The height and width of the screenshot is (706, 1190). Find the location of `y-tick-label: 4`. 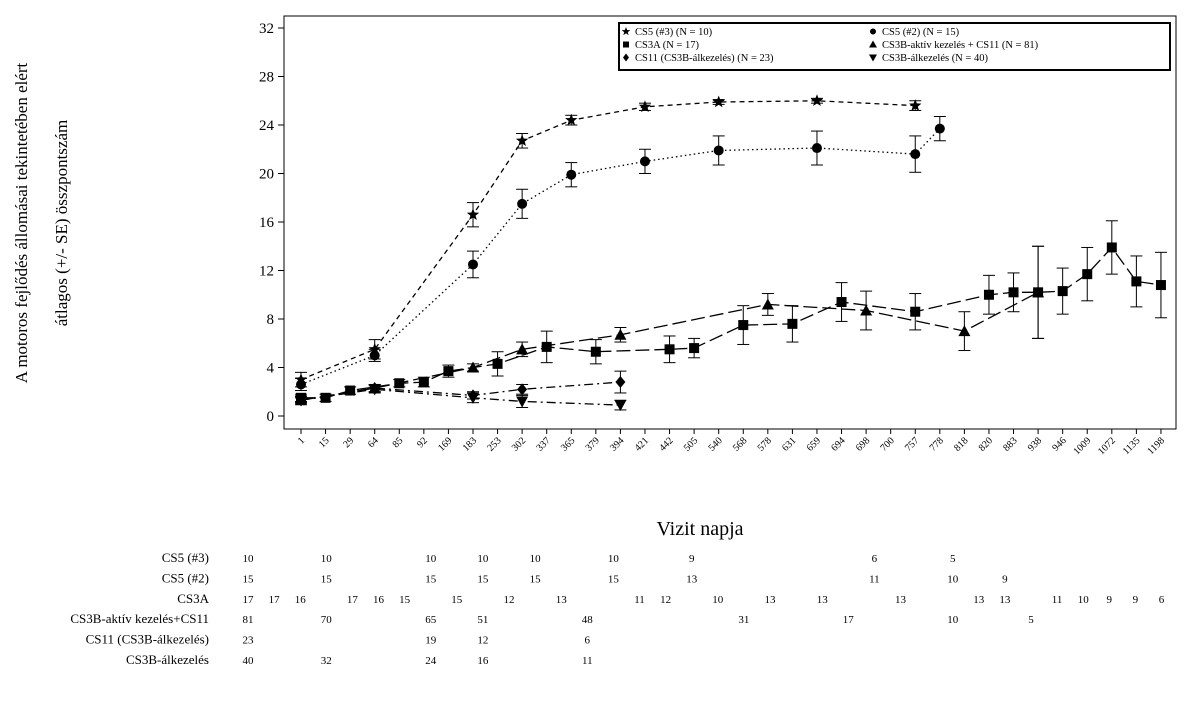

y-tick-label: 4 is located at coordinates (271, 369).